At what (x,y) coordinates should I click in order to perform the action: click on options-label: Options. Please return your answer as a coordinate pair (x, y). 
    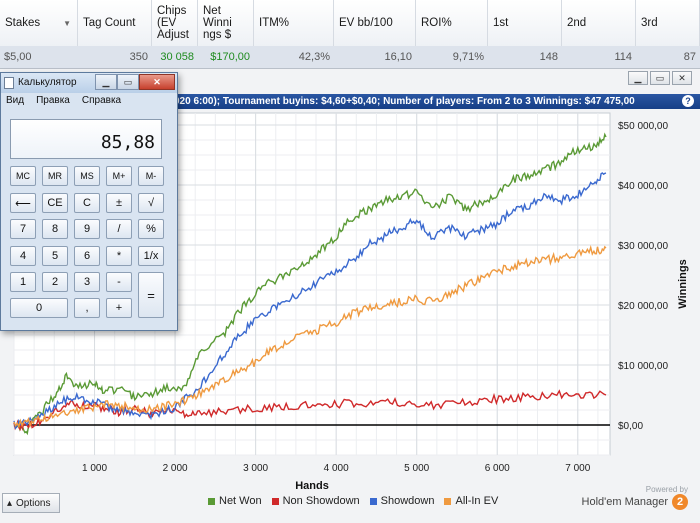
    Looking at the image, I should click on (33, 503).